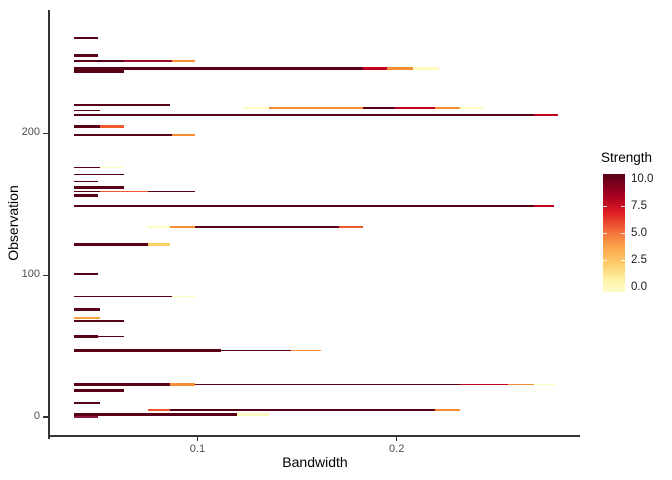 This screenshot has height=480, width=672. Describe the element at coordinates (30, 274) in the screenshot. I see `y-tick-label: 100` at that location.